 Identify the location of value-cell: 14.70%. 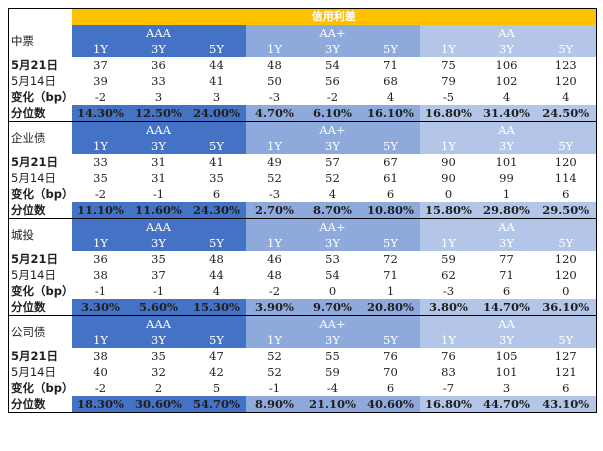
(506, 307).